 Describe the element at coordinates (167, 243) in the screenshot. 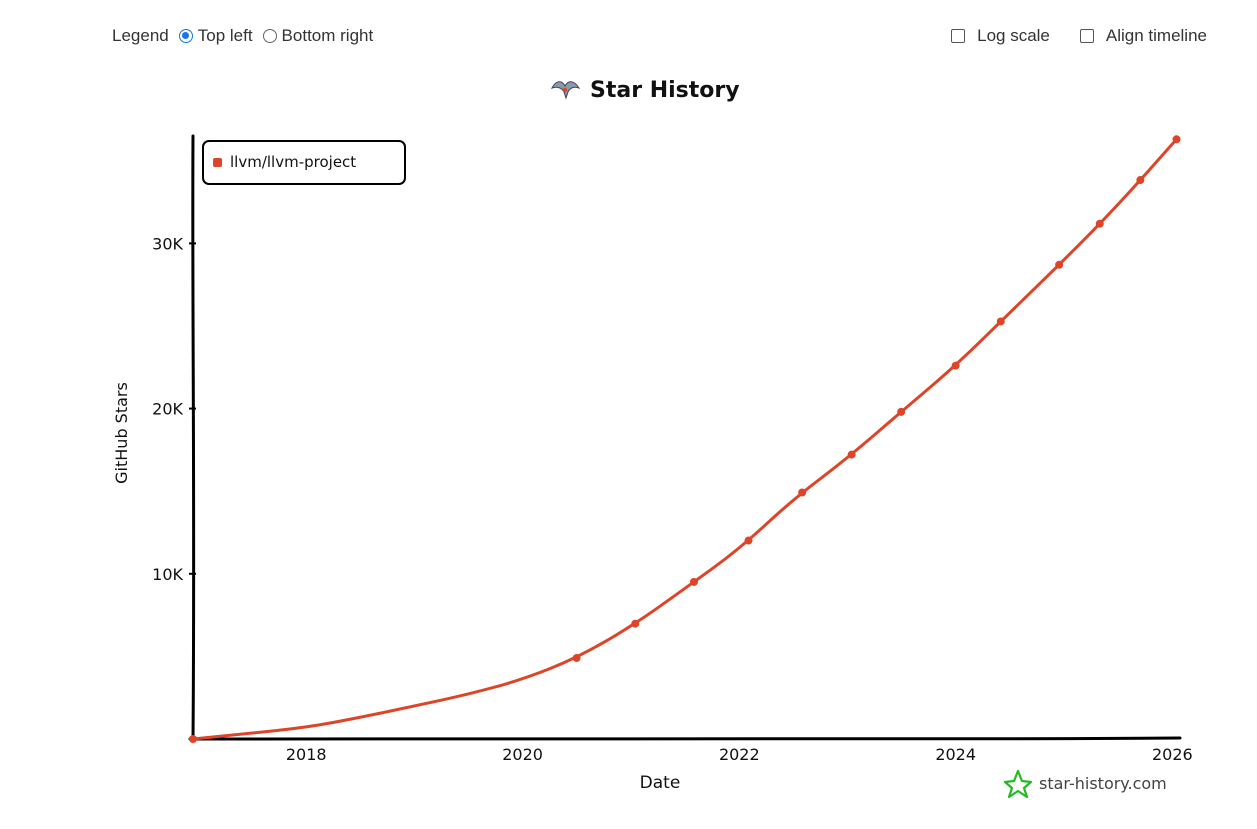

I see `y-tick-label: 30K` at that location.